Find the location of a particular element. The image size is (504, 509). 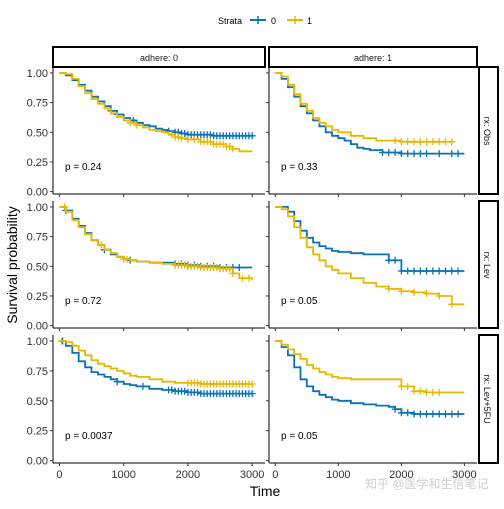

p-value-label: p = 0.24 is located at coordinates (83, 167).